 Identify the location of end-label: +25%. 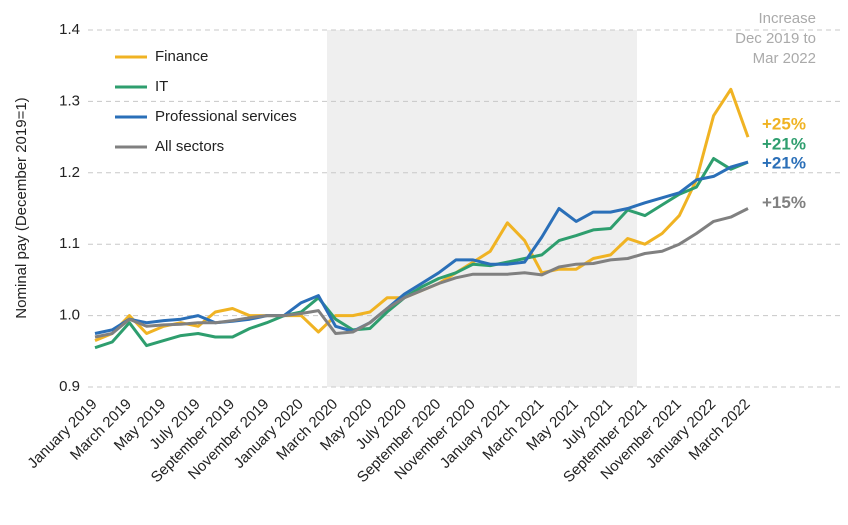
(784, 124).